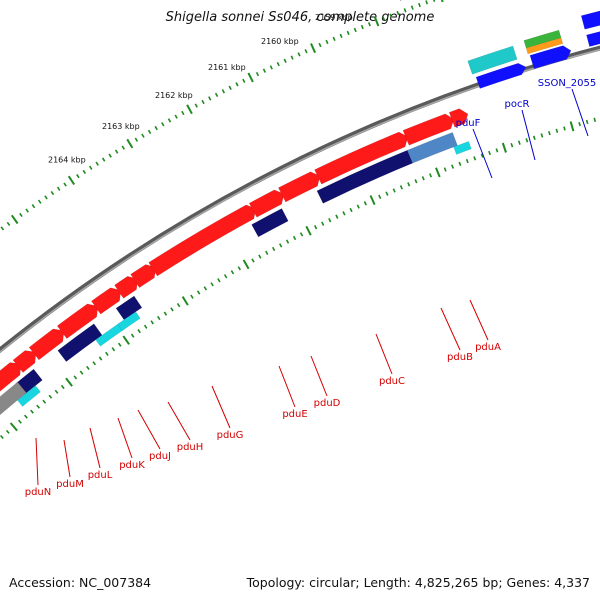  Describe the element at coordinates (38, 492) in the screenshot. I see `gene-label-pduN: pduN` at that location.